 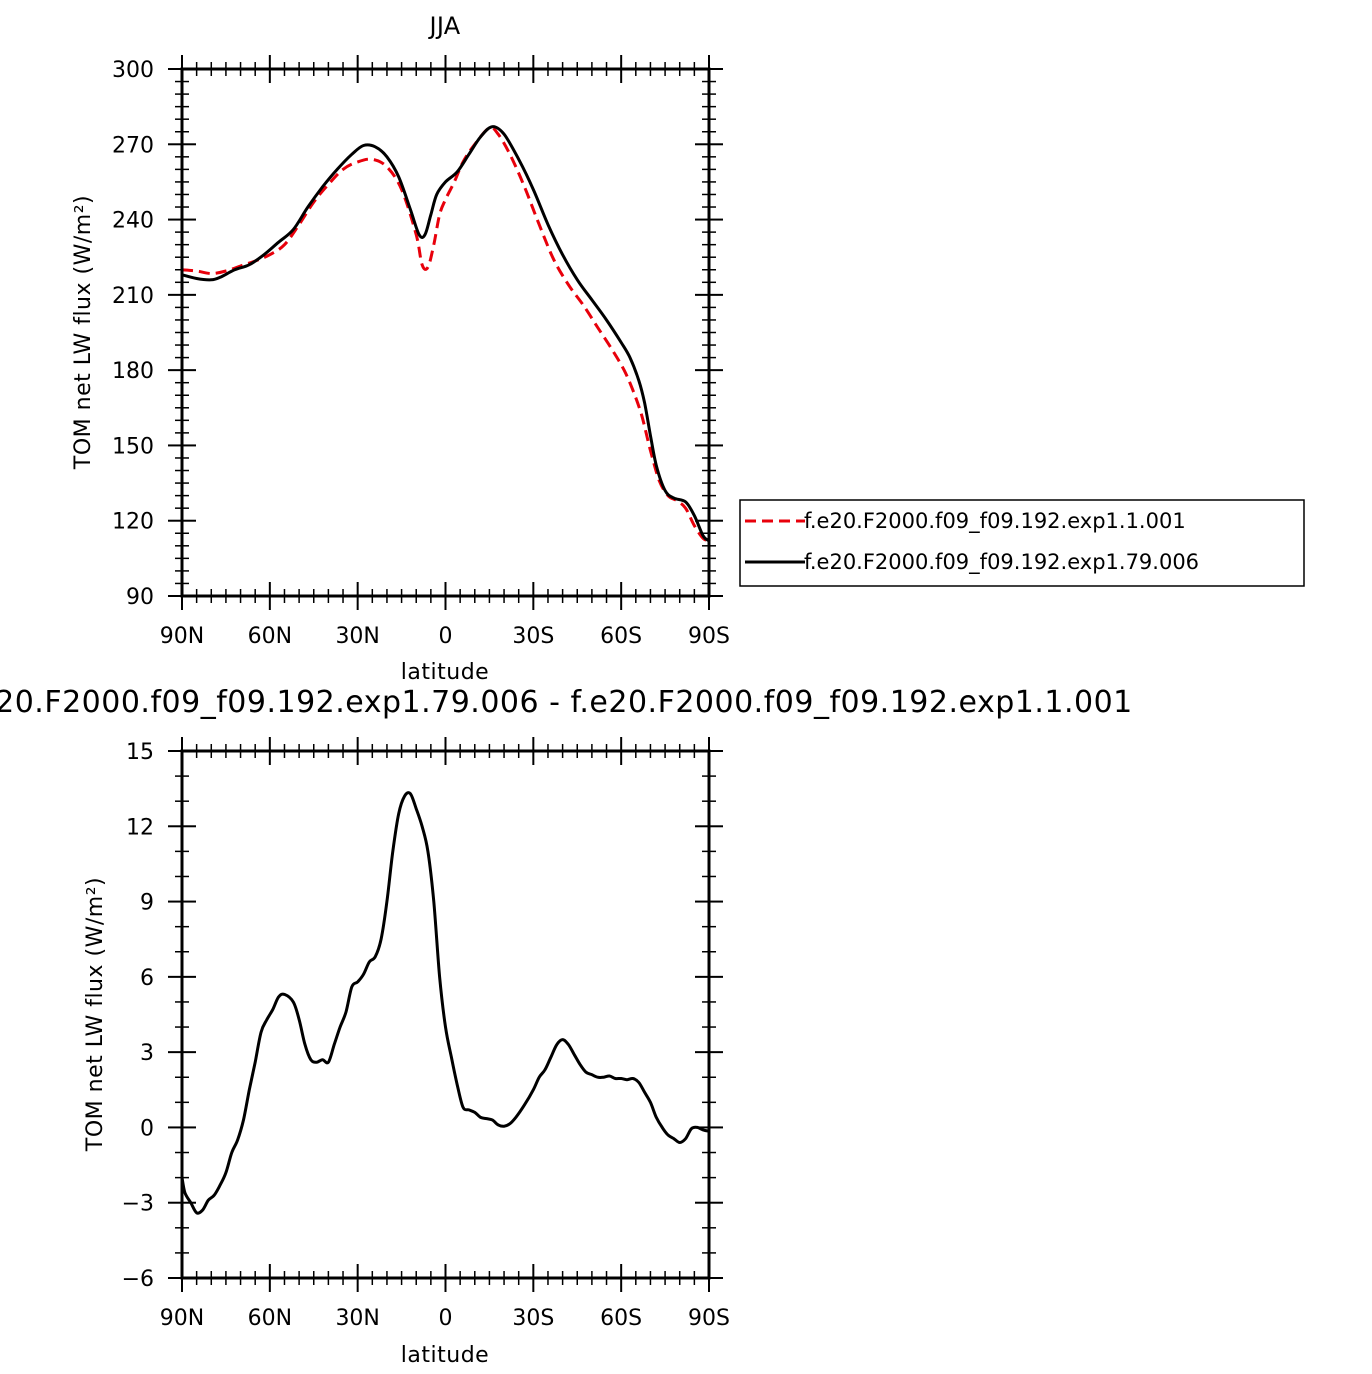 What do you see at coordinates (621, 1318) in the screenshot?
I see `bottom-x-tick-label: 60S` at bounding box center [621, 1318].